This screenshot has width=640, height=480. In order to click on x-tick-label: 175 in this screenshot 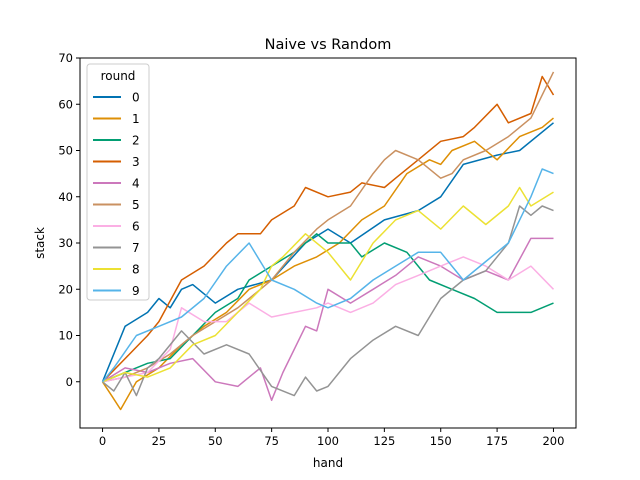, I will do `click(497, 441)`.